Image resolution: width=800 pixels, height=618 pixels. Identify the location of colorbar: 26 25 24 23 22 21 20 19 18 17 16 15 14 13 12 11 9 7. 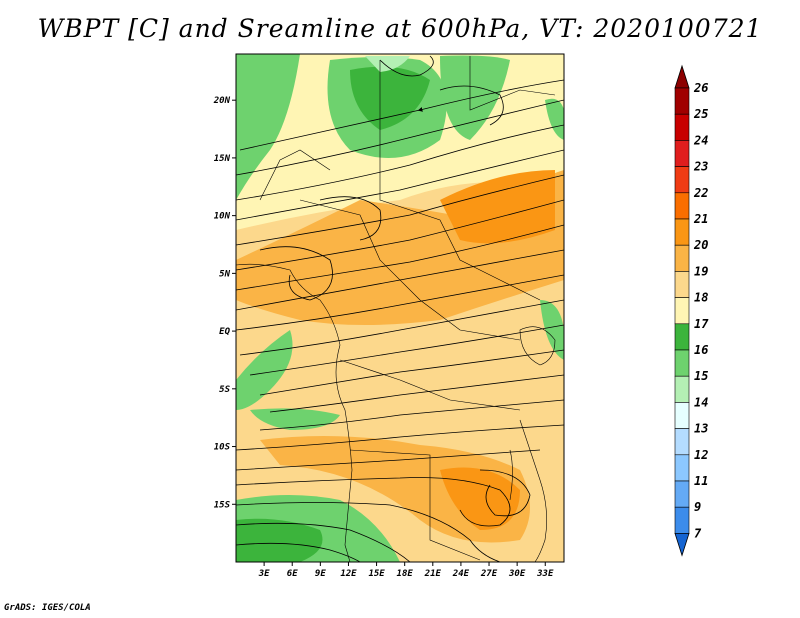
(691, 310).